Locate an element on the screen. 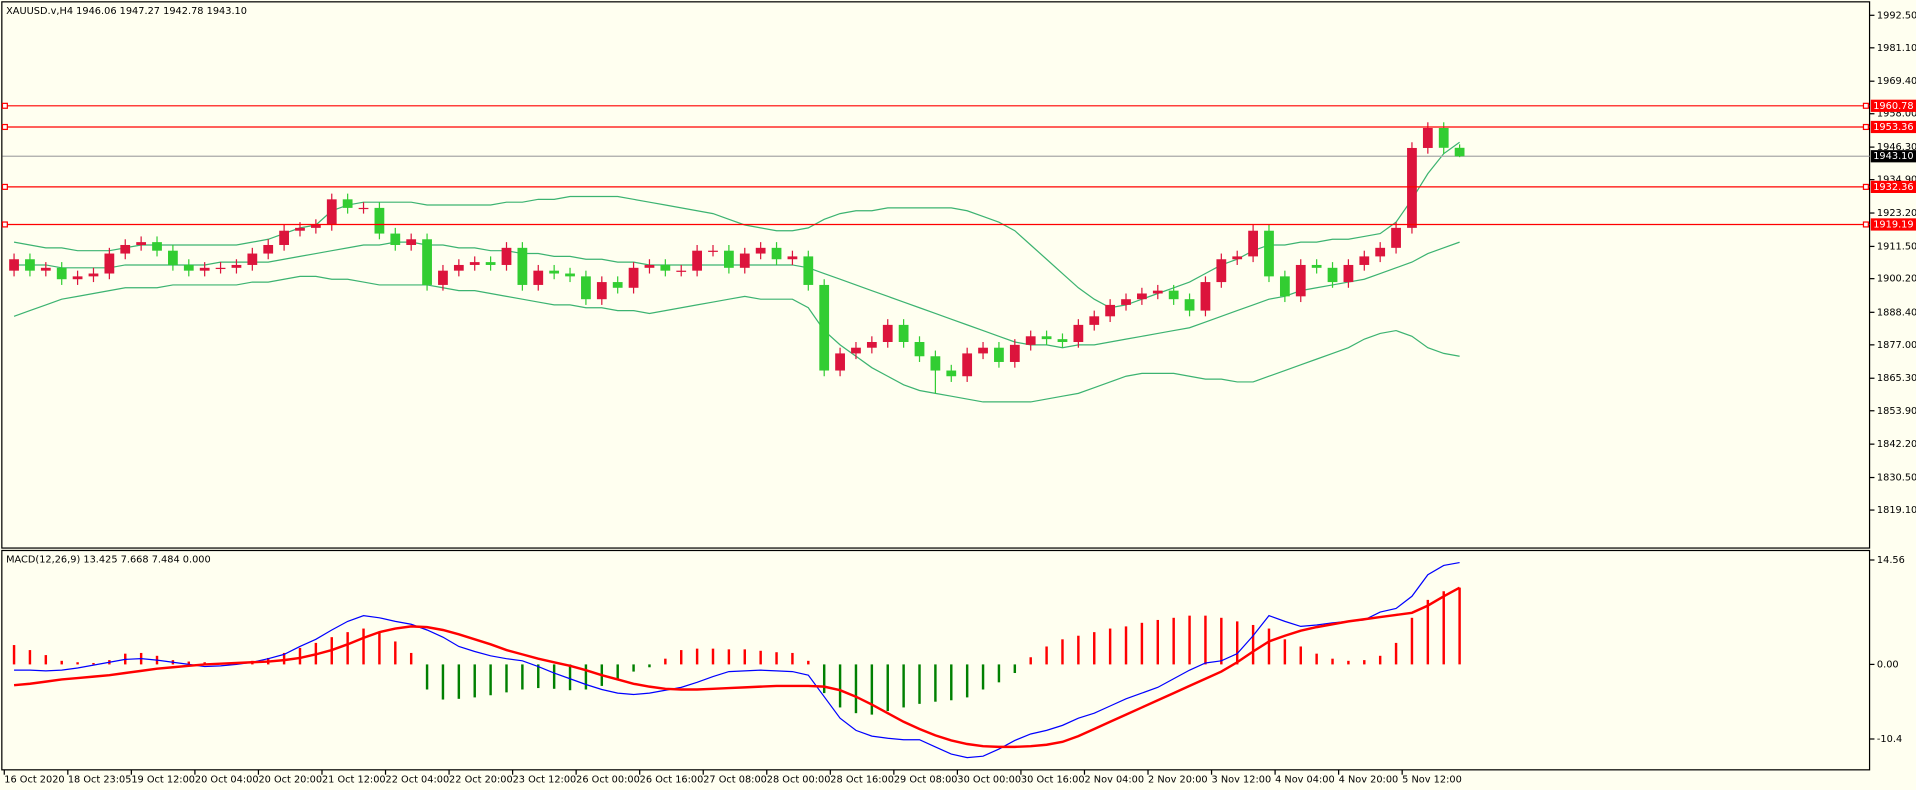 Image resolution: width=1916 pixels, height=790 pixels. x-tick-label: 20 Oct 20:00 is located at coordinates (290, 780).